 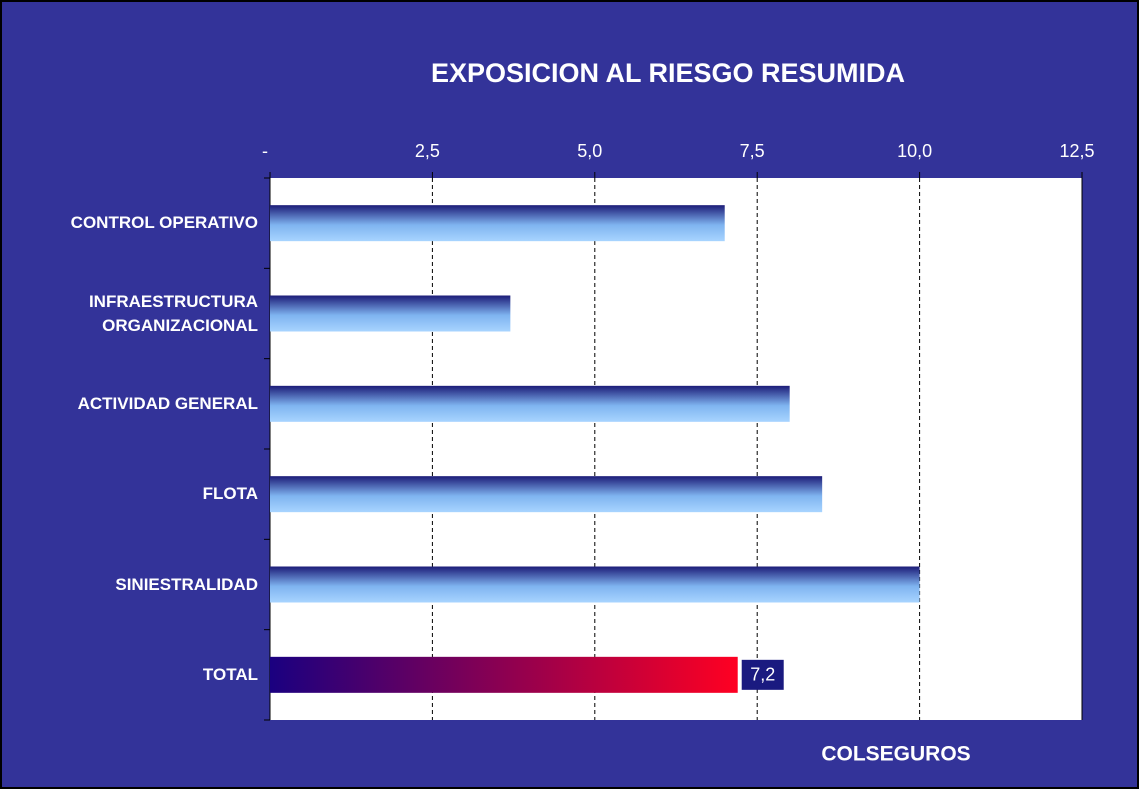 I want to click on x-tick-label: 5,0, so click(x=589, y=151).